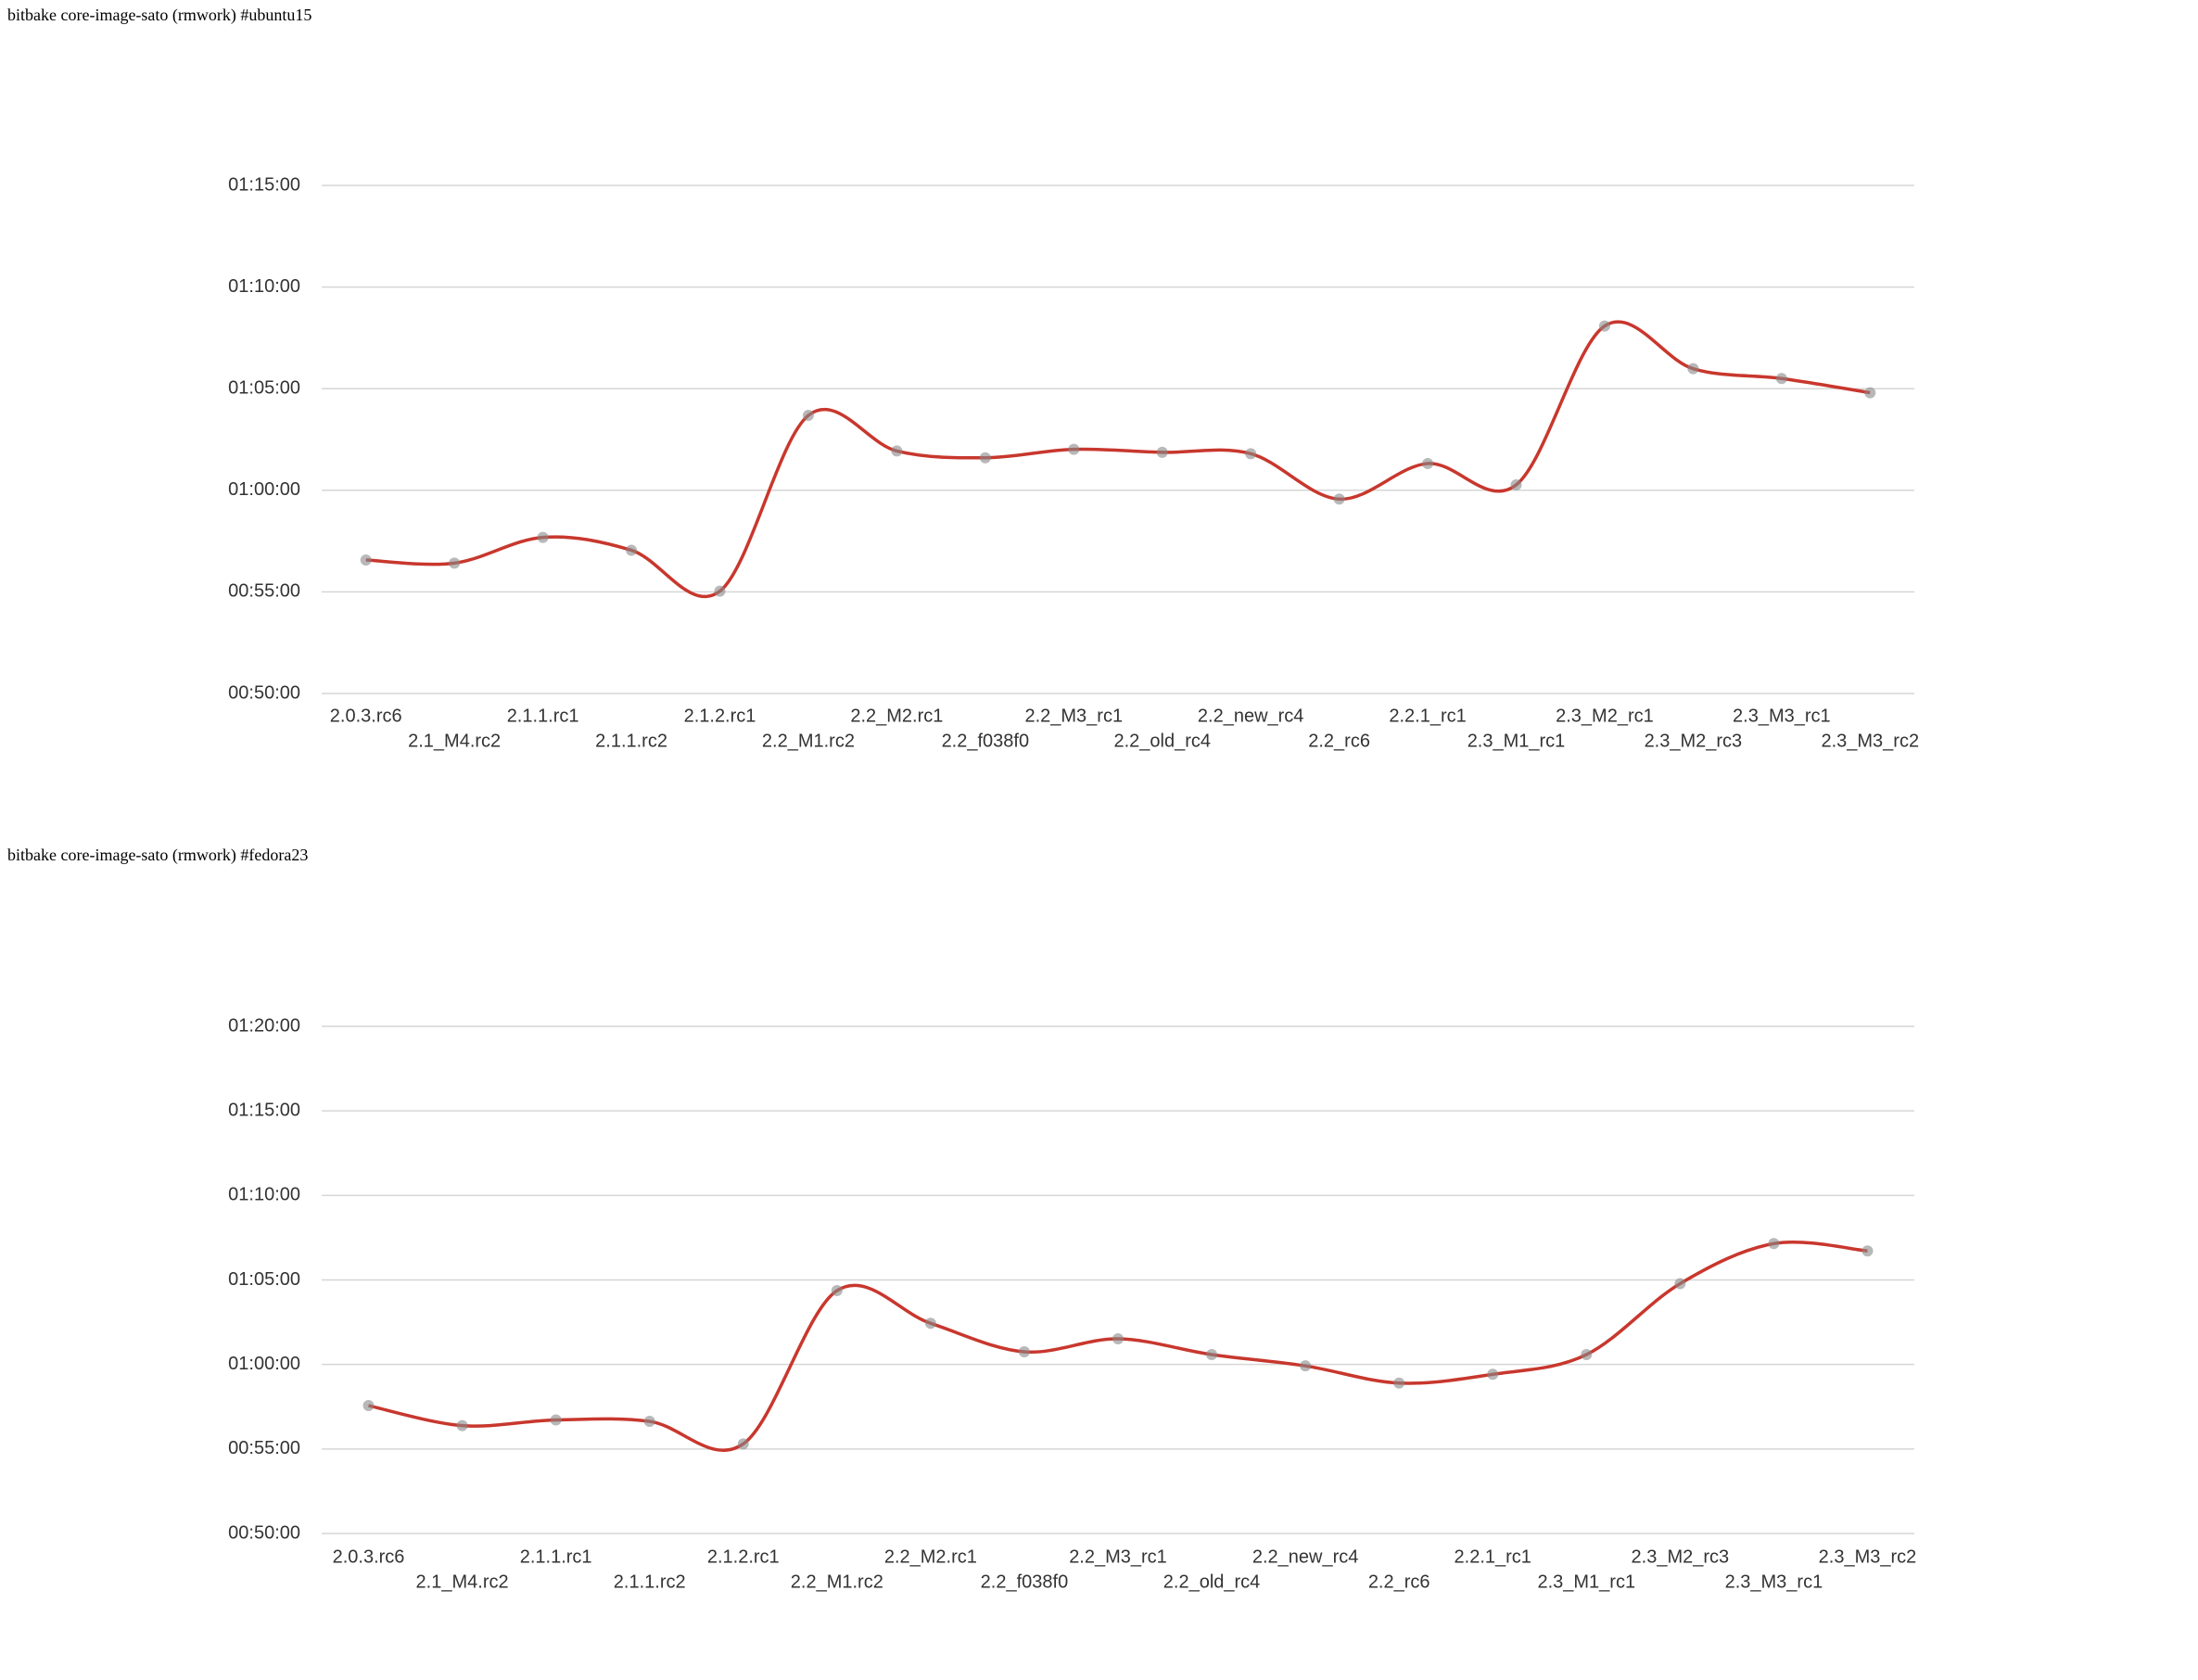  I want to click on x-tick-label: 2.3_M2_rc1, so click(1605, 716).